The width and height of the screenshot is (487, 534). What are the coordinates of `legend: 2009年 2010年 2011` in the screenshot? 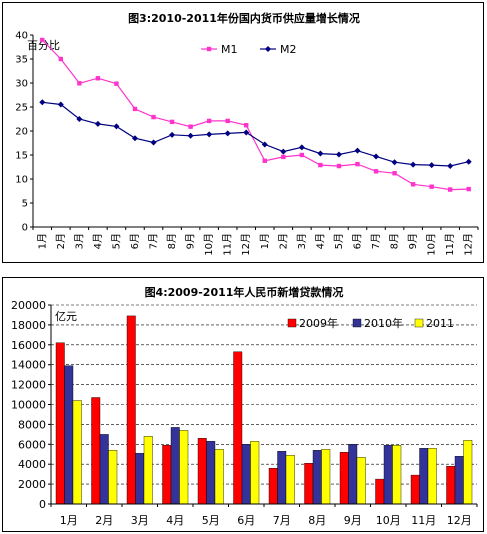 It's located at (370, 323).